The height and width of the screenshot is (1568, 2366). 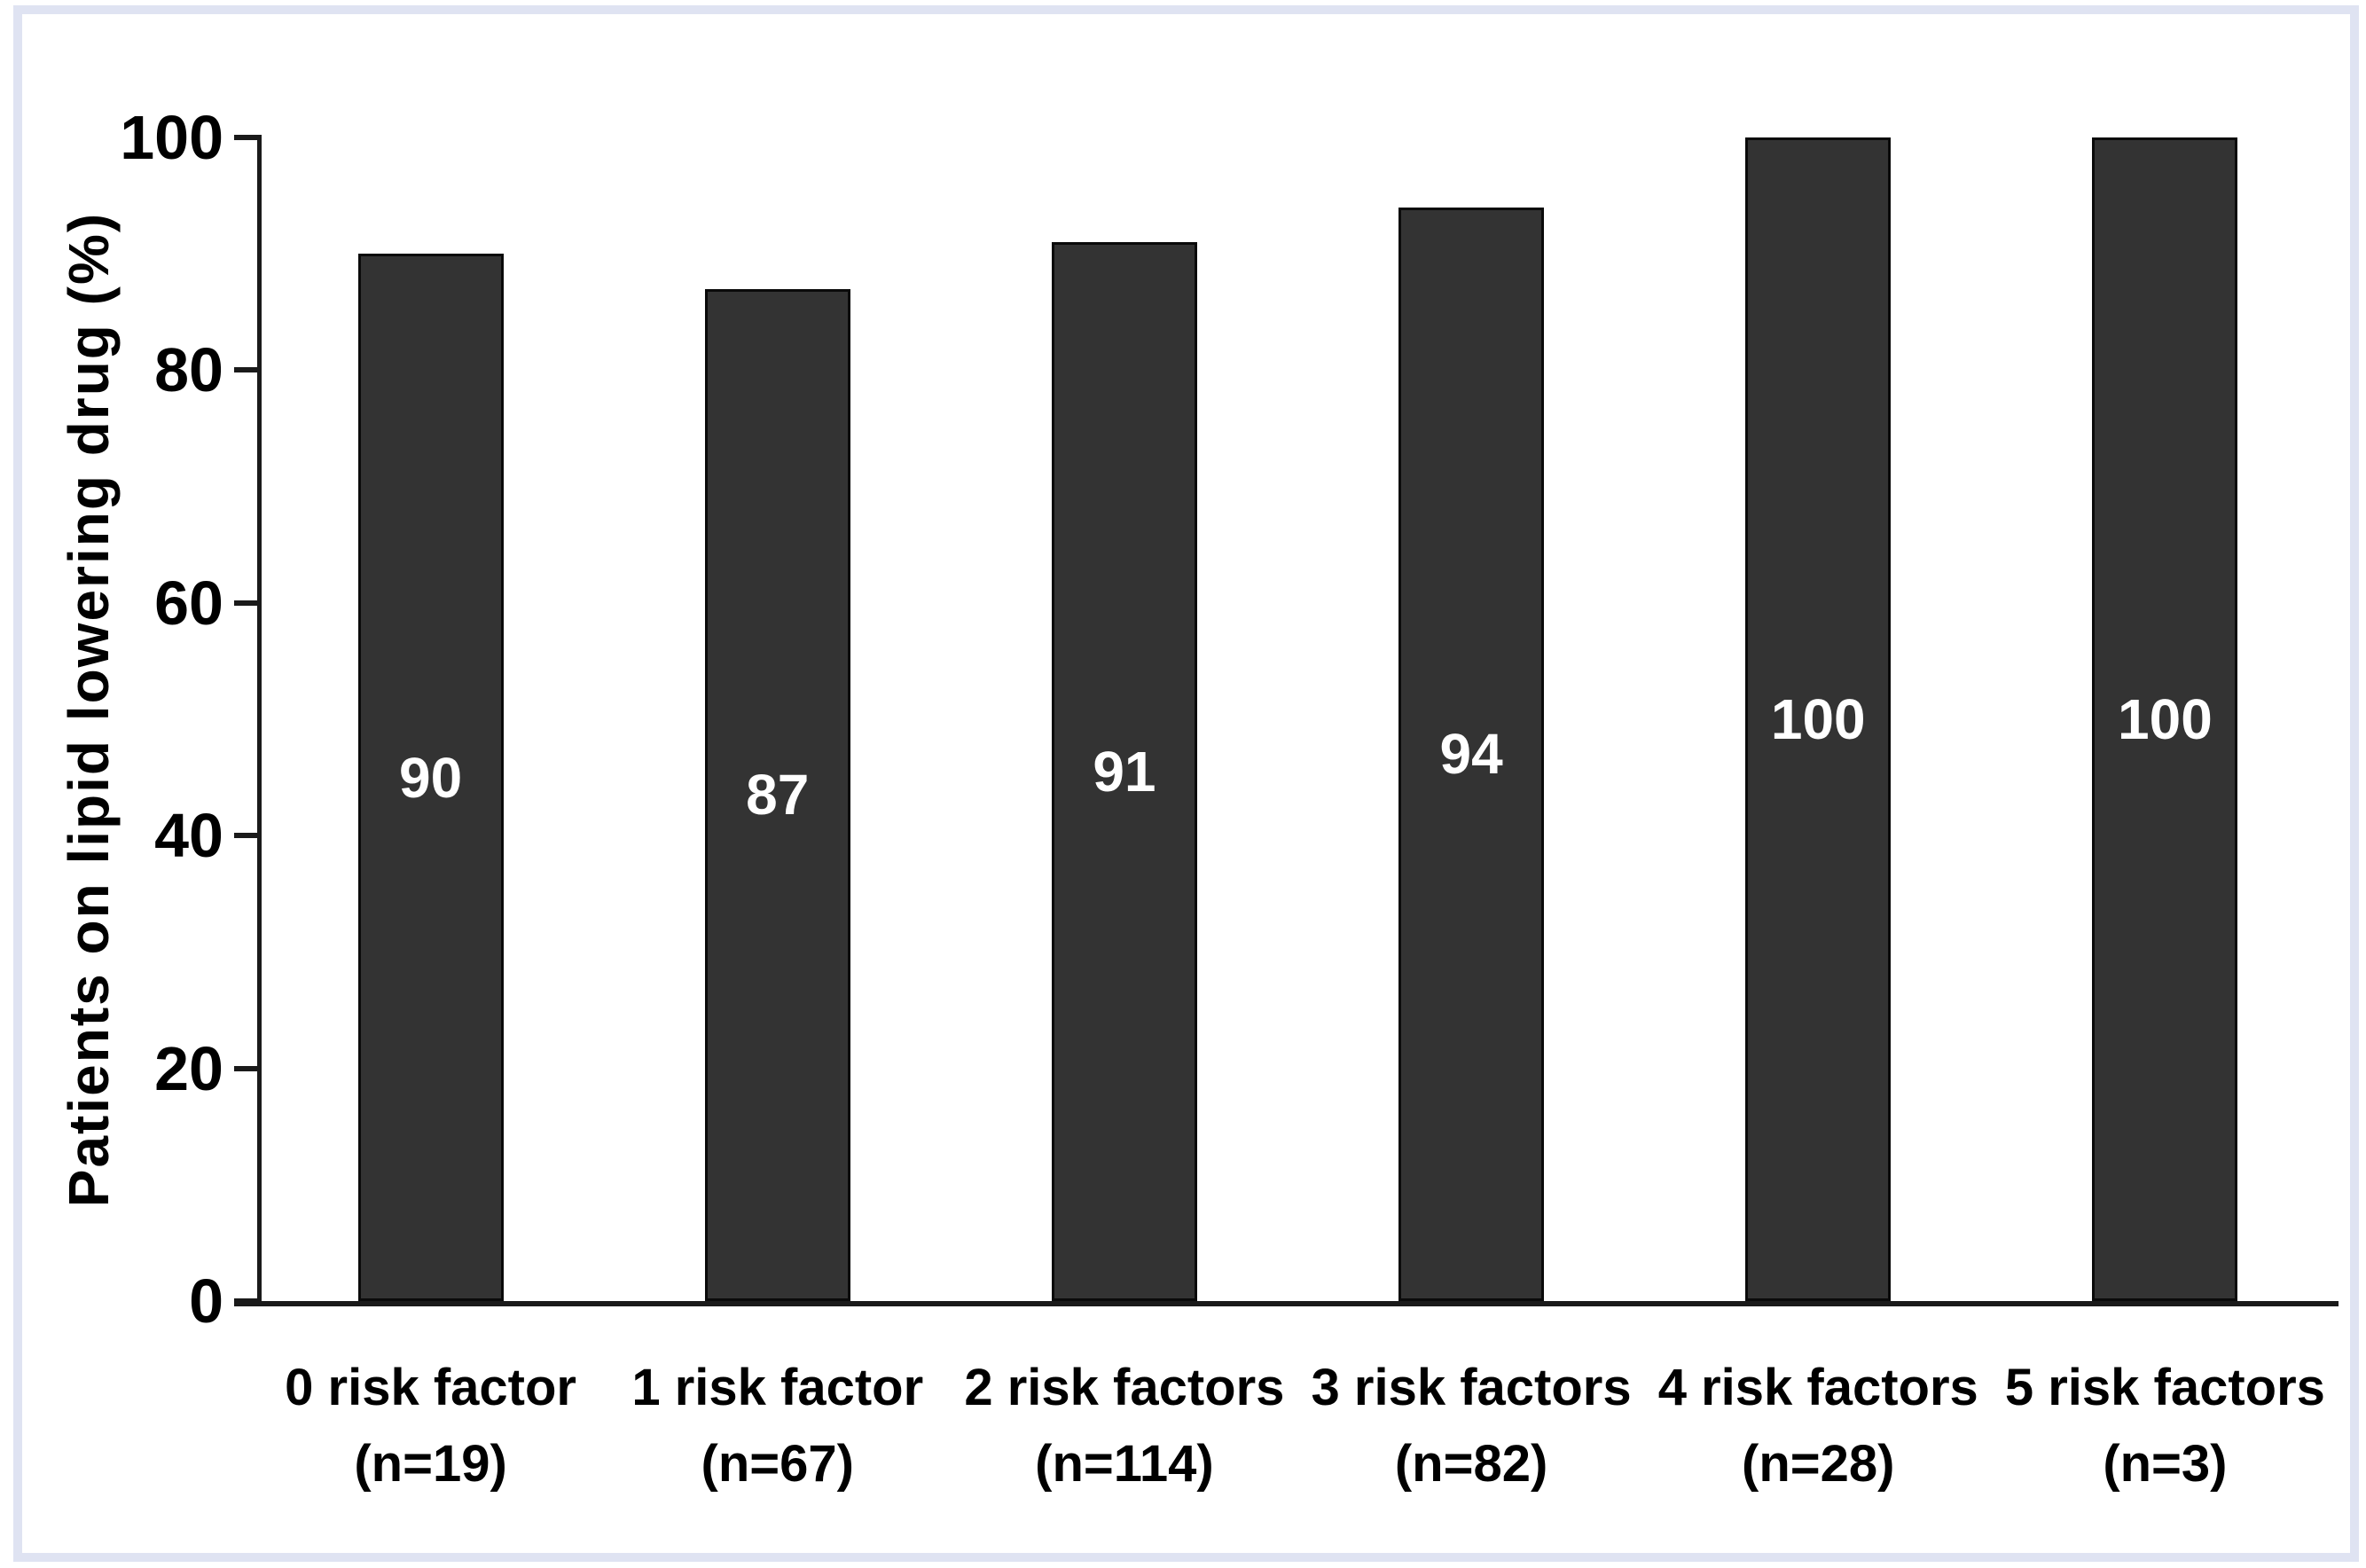 I want to click on x-axis-category-sublabel: (n=67), so click(x=777, y=1464).